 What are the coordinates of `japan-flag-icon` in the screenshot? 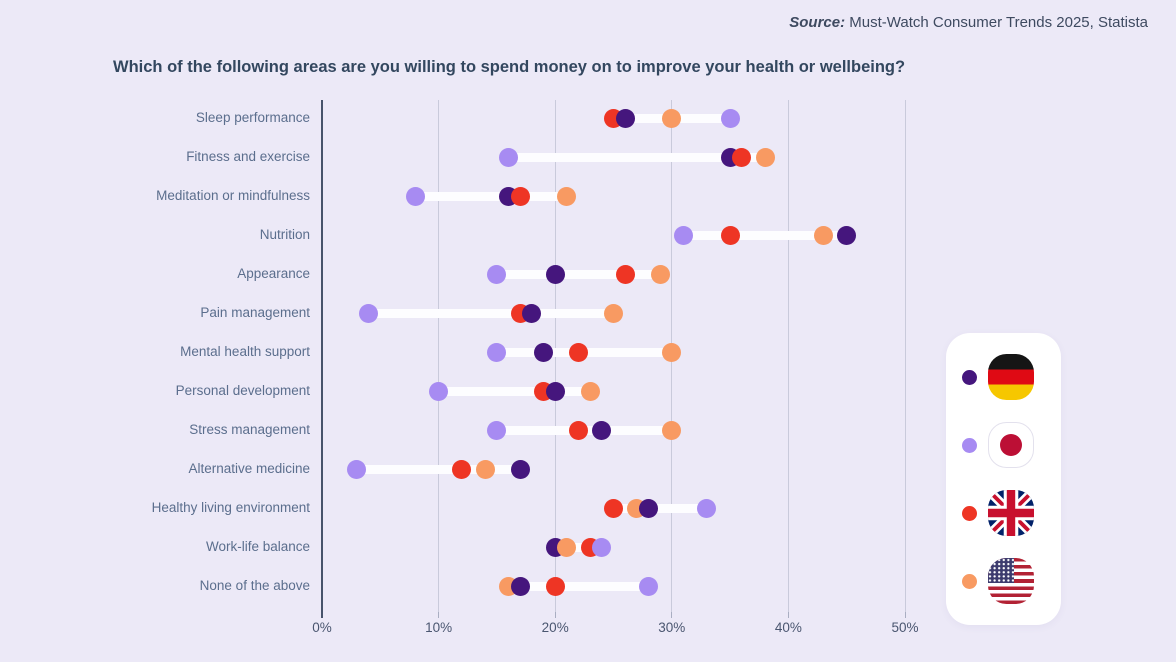 It's located at (1011, 445).